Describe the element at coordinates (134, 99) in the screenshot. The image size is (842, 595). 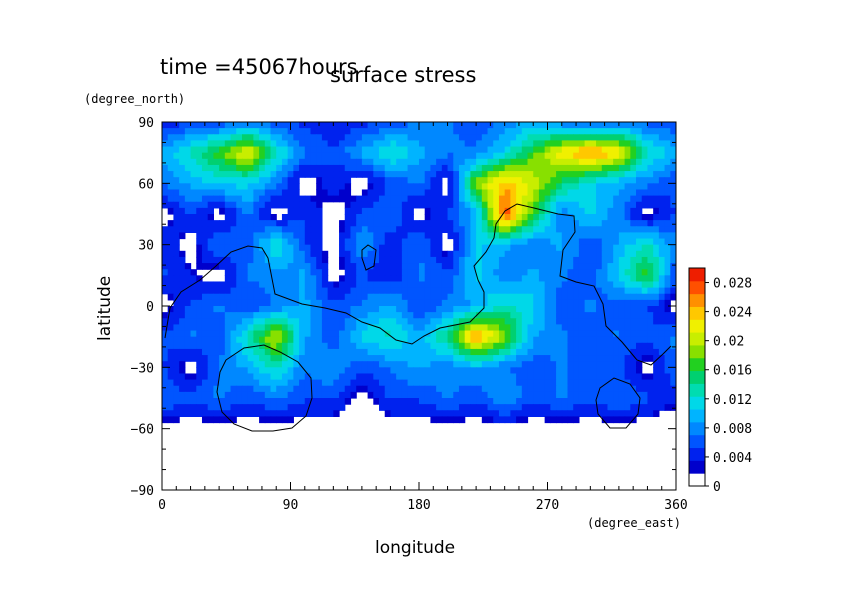
I see `y-unit-label: (degree_north)` at that location.